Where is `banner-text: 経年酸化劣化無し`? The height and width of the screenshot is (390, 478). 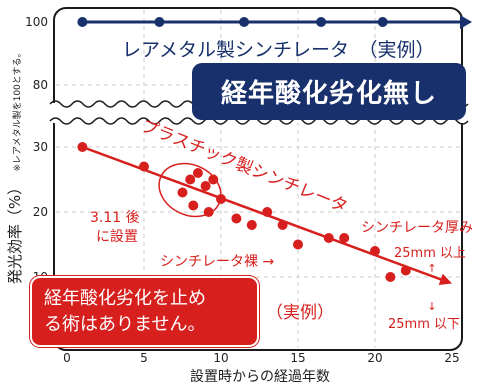
banner-text: 経年酸化劣化無し is located at coordinates (328, 94).